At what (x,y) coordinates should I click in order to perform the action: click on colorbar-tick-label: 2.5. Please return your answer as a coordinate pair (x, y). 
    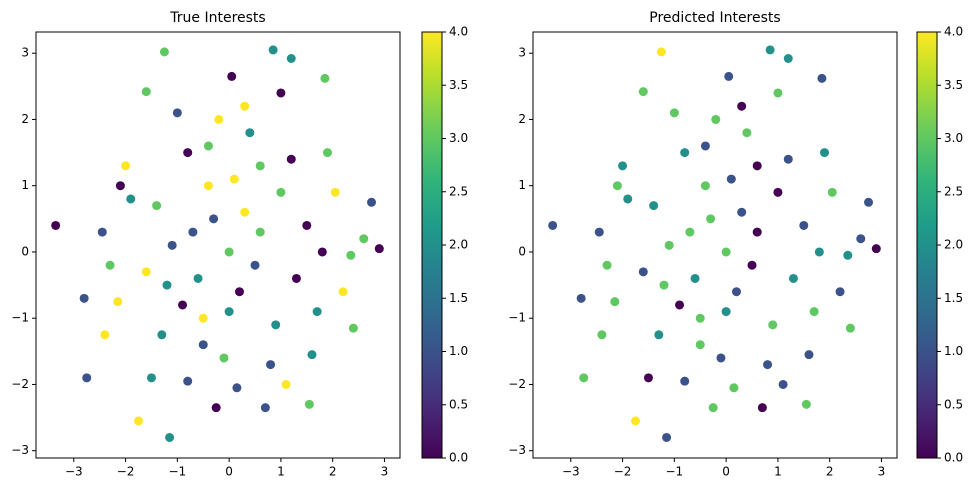
    Looking at the image, I should click on (458, 191).